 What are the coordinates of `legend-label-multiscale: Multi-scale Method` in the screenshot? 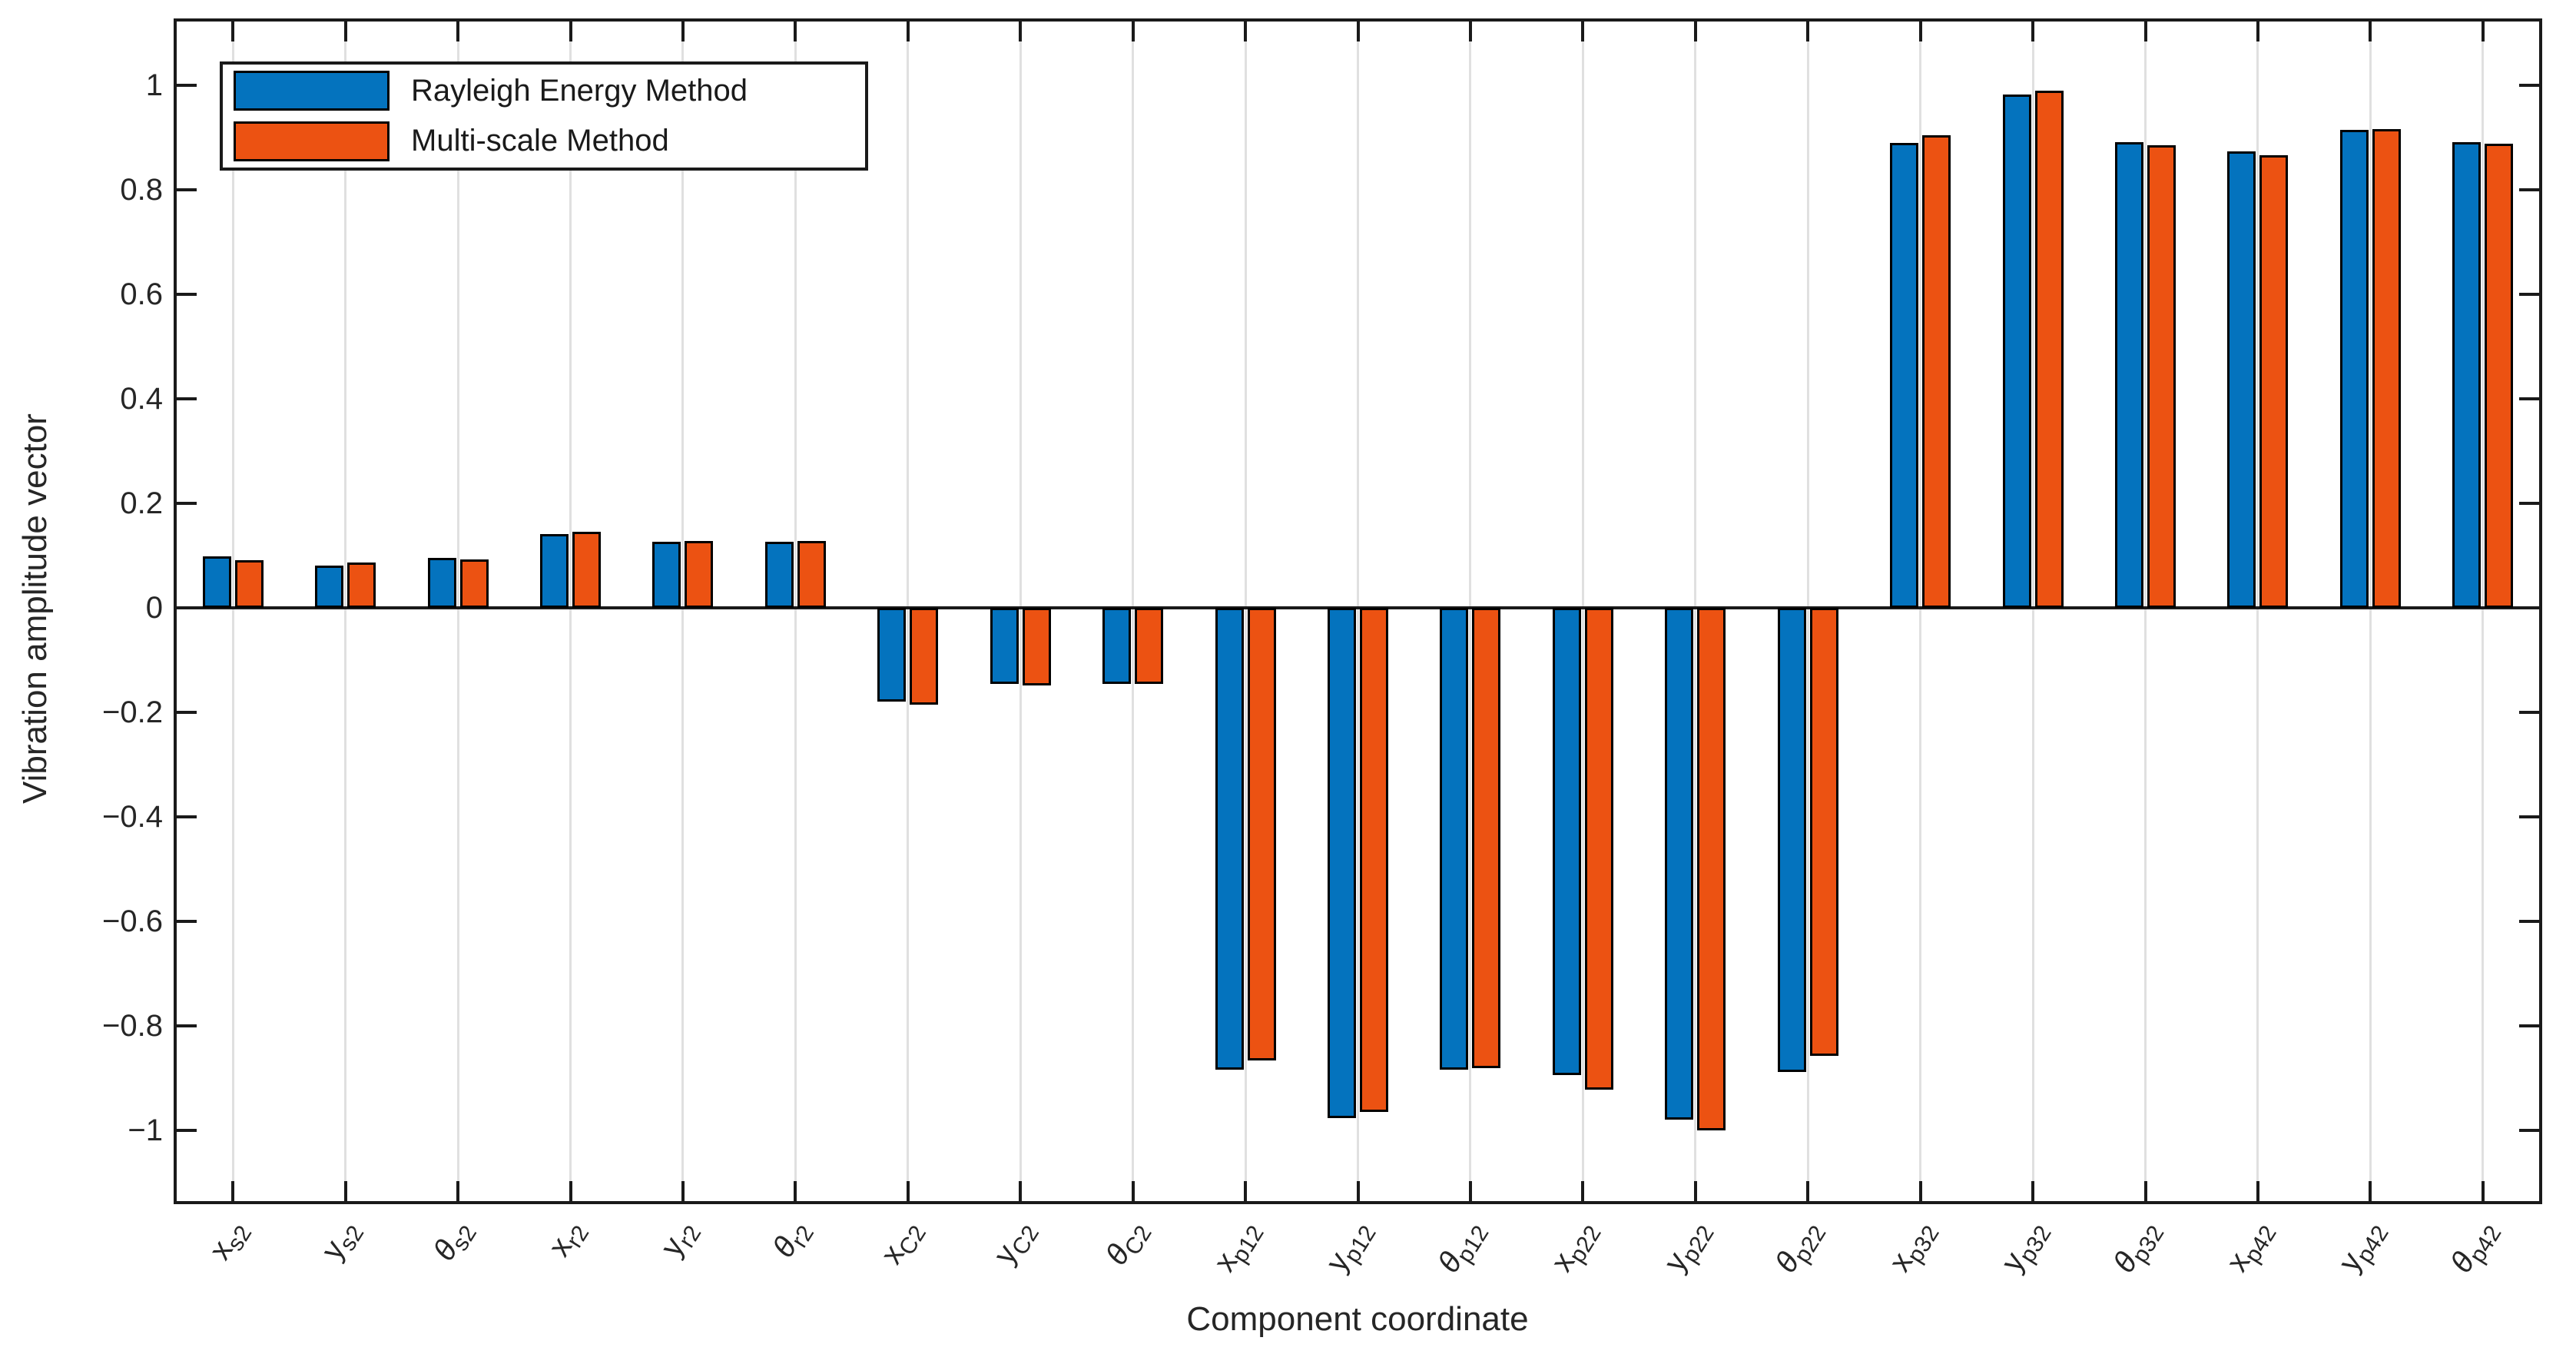 It's located at (540, 141).